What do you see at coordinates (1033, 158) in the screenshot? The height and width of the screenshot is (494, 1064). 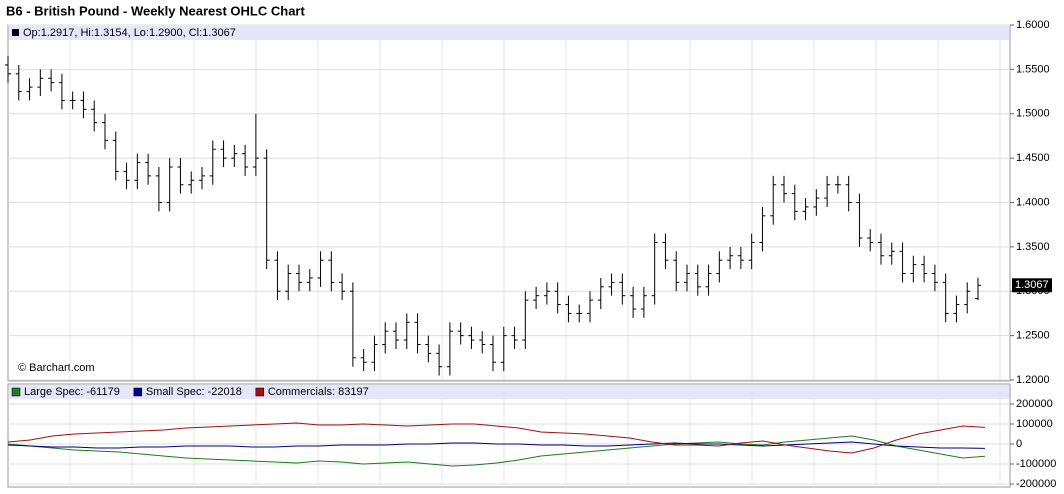 I see `y-tick-label: 1.4500` at bounding box center [1033, 158].